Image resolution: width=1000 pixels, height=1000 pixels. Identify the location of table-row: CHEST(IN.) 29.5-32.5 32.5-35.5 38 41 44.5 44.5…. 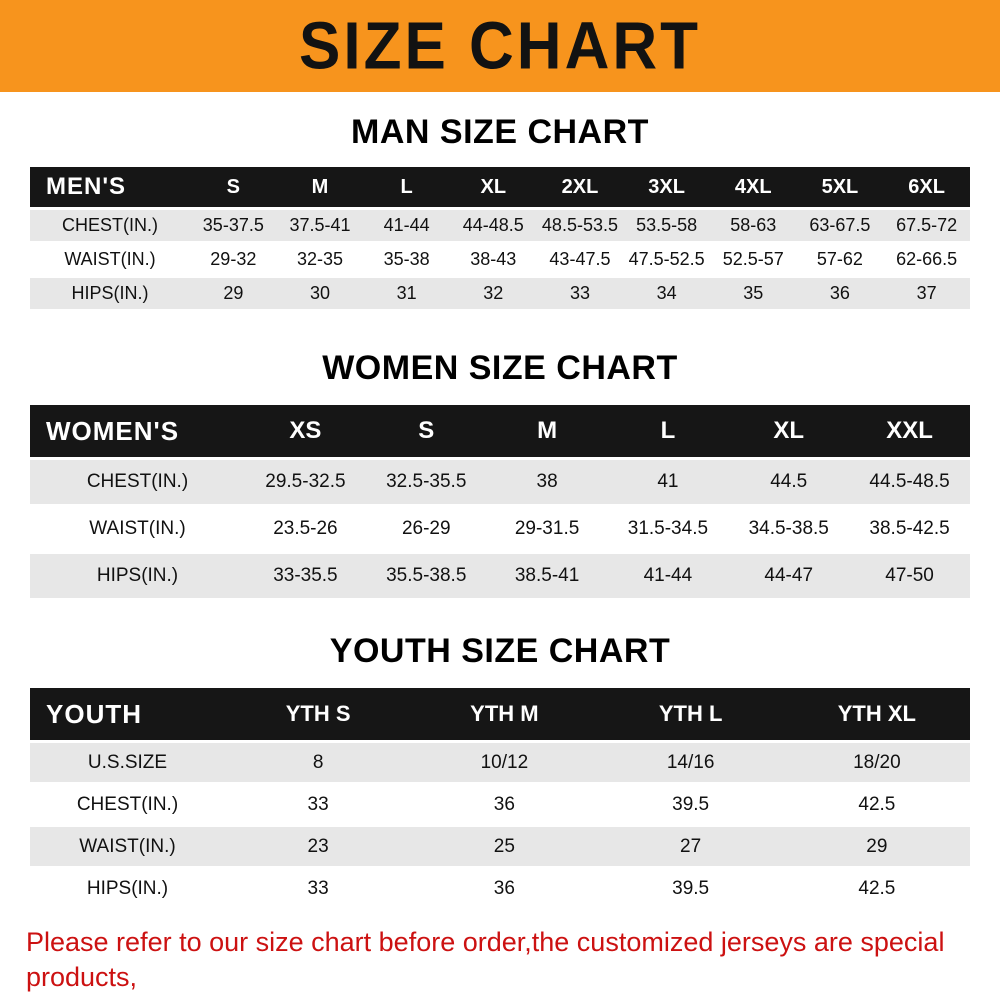
(500, 482).